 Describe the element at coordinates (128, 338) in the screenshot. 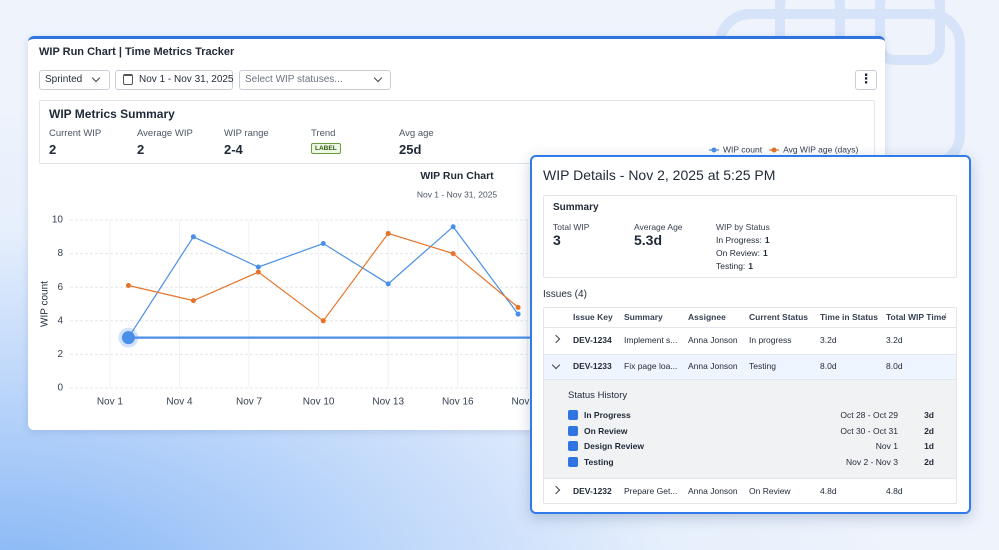

I see `selection-point` at that location.